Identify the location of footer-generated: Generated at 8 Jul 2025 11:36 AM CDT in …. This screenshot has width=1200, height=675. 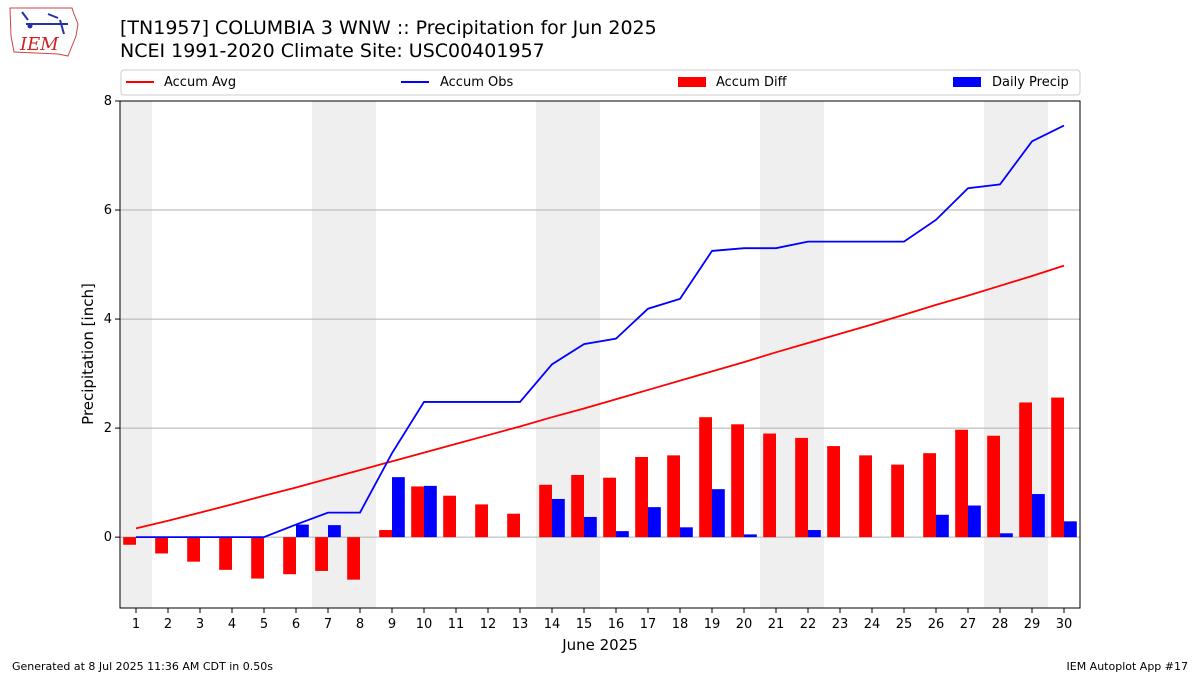
(142, 666).